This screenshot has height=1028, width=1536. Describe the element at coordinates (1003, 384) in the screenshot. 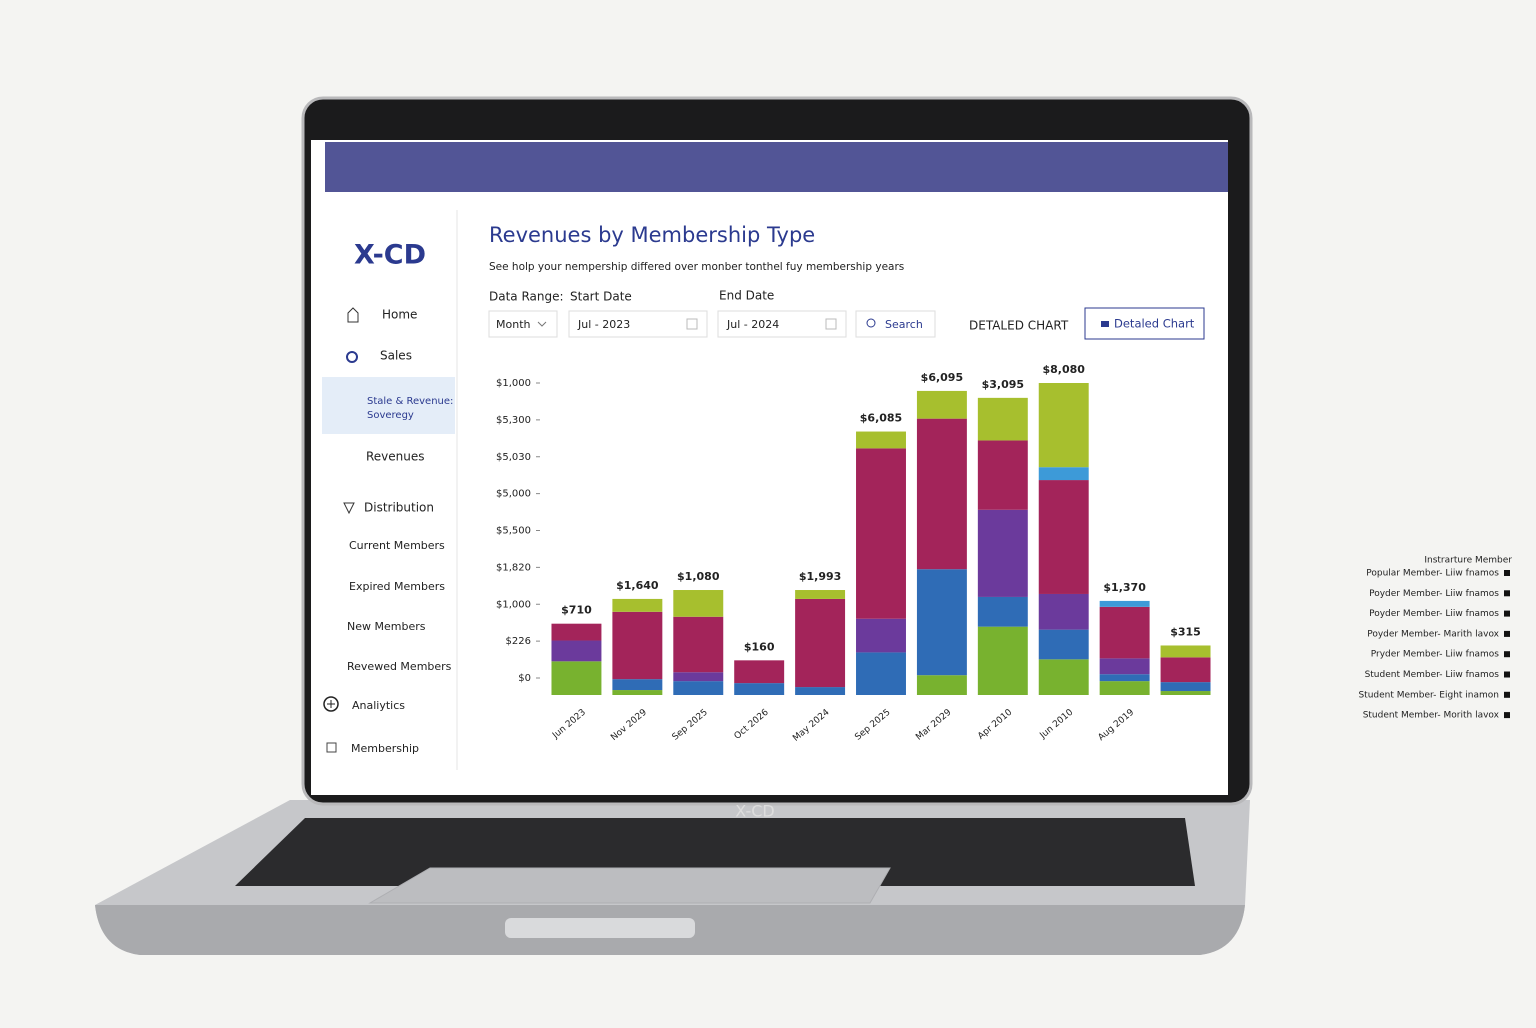

I see `bar-total-label: $3,095` at that location.